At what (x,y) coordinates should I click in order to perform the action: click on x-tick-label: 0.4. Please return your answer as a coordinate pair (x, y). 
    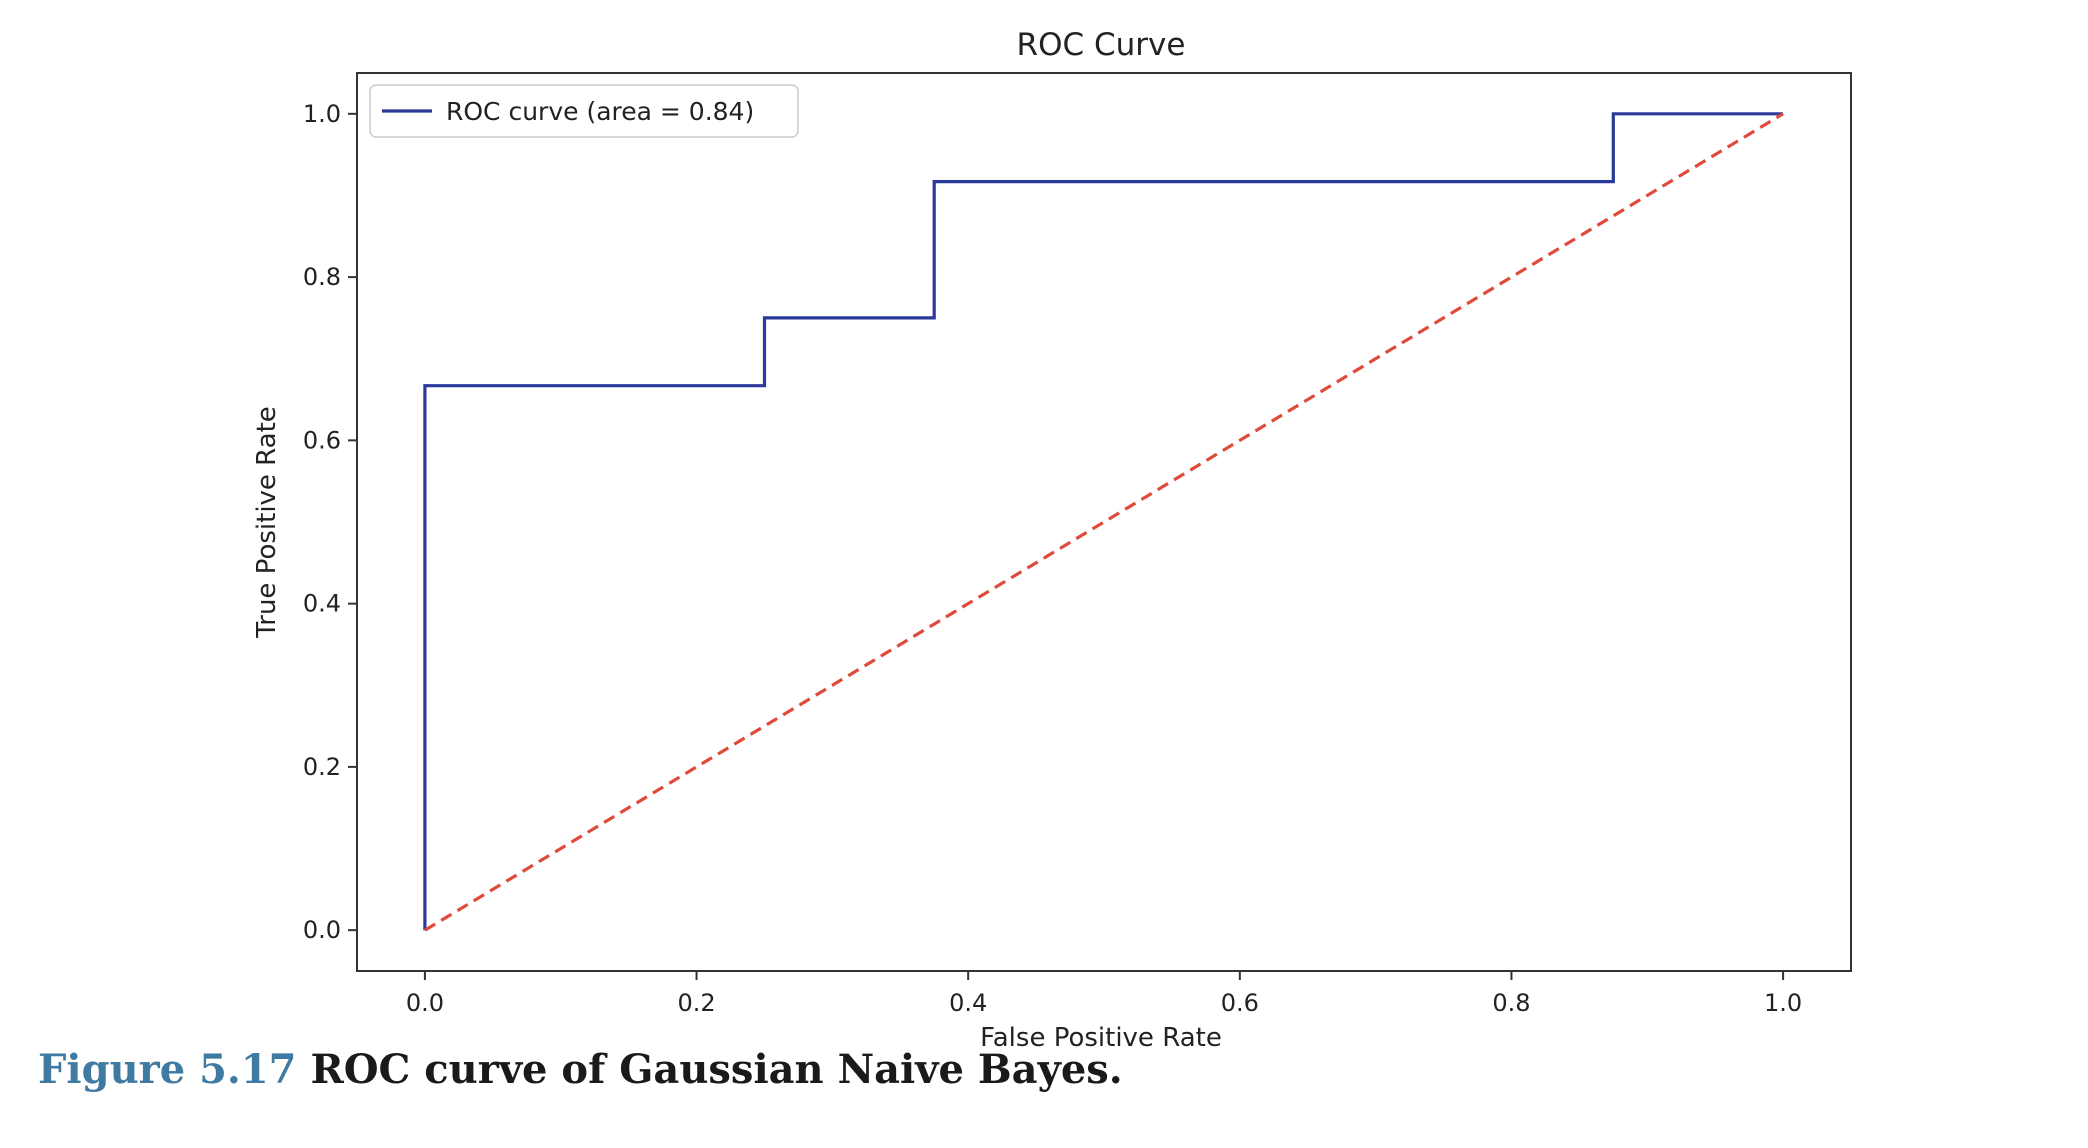
    Looking at the image, I should click on (968, 1003).